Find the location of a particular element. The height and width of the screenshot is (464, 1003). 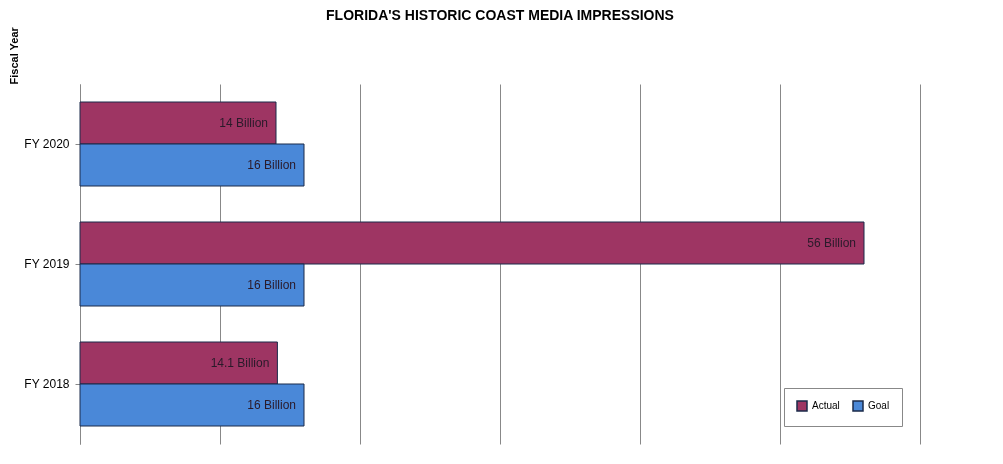

data-label: 14.1 Billion is located at coordinates (240, 363).